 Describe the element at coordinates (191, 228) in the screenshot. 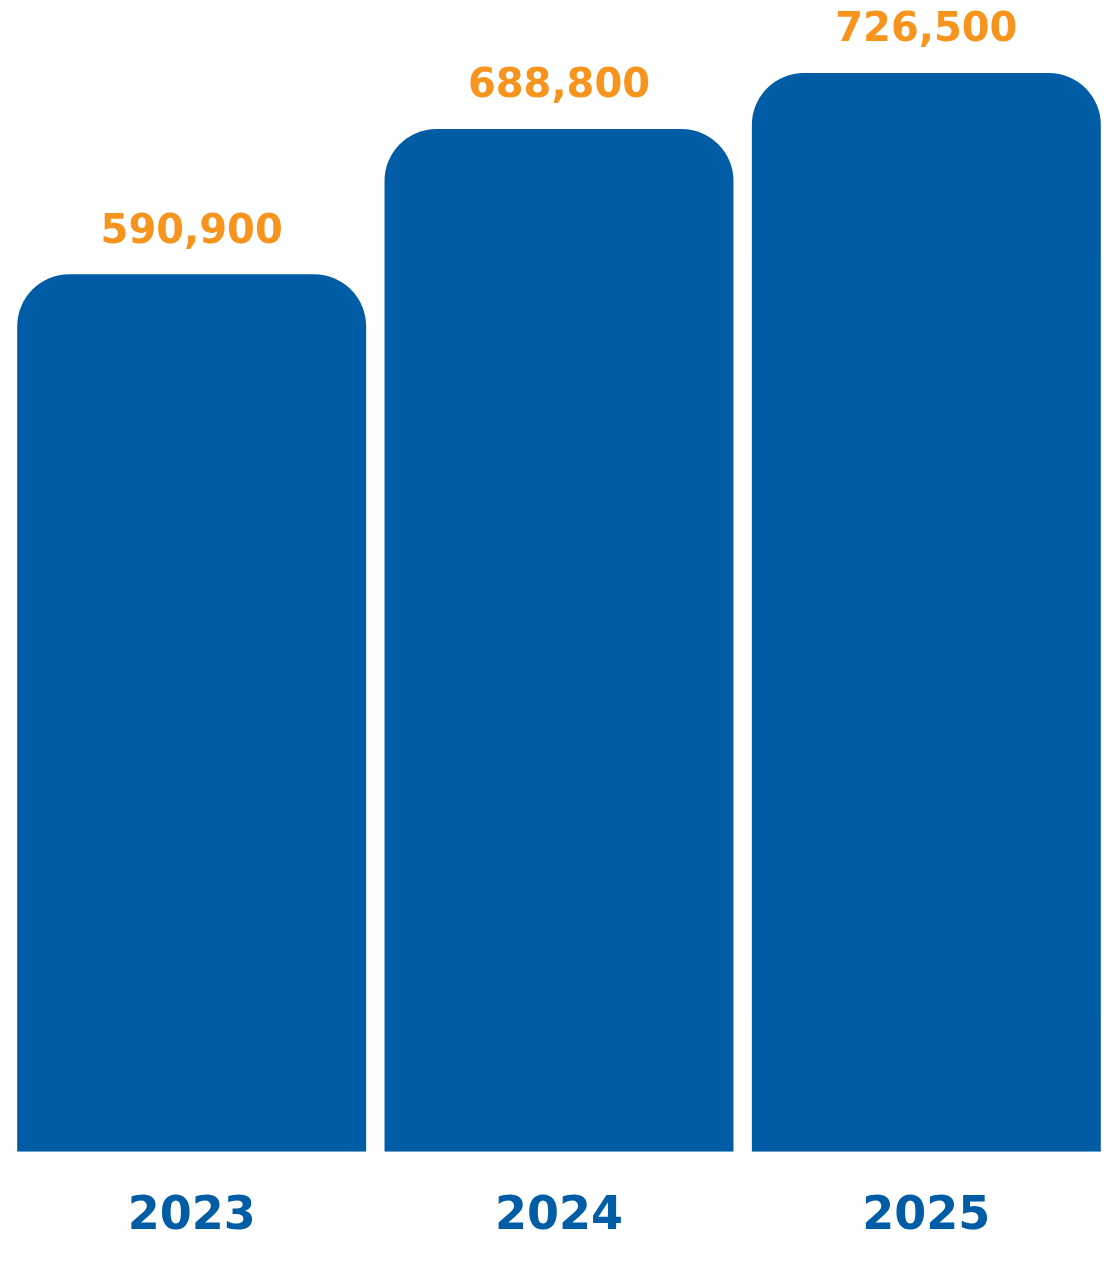

I see `data-label: 590,900` at that location.